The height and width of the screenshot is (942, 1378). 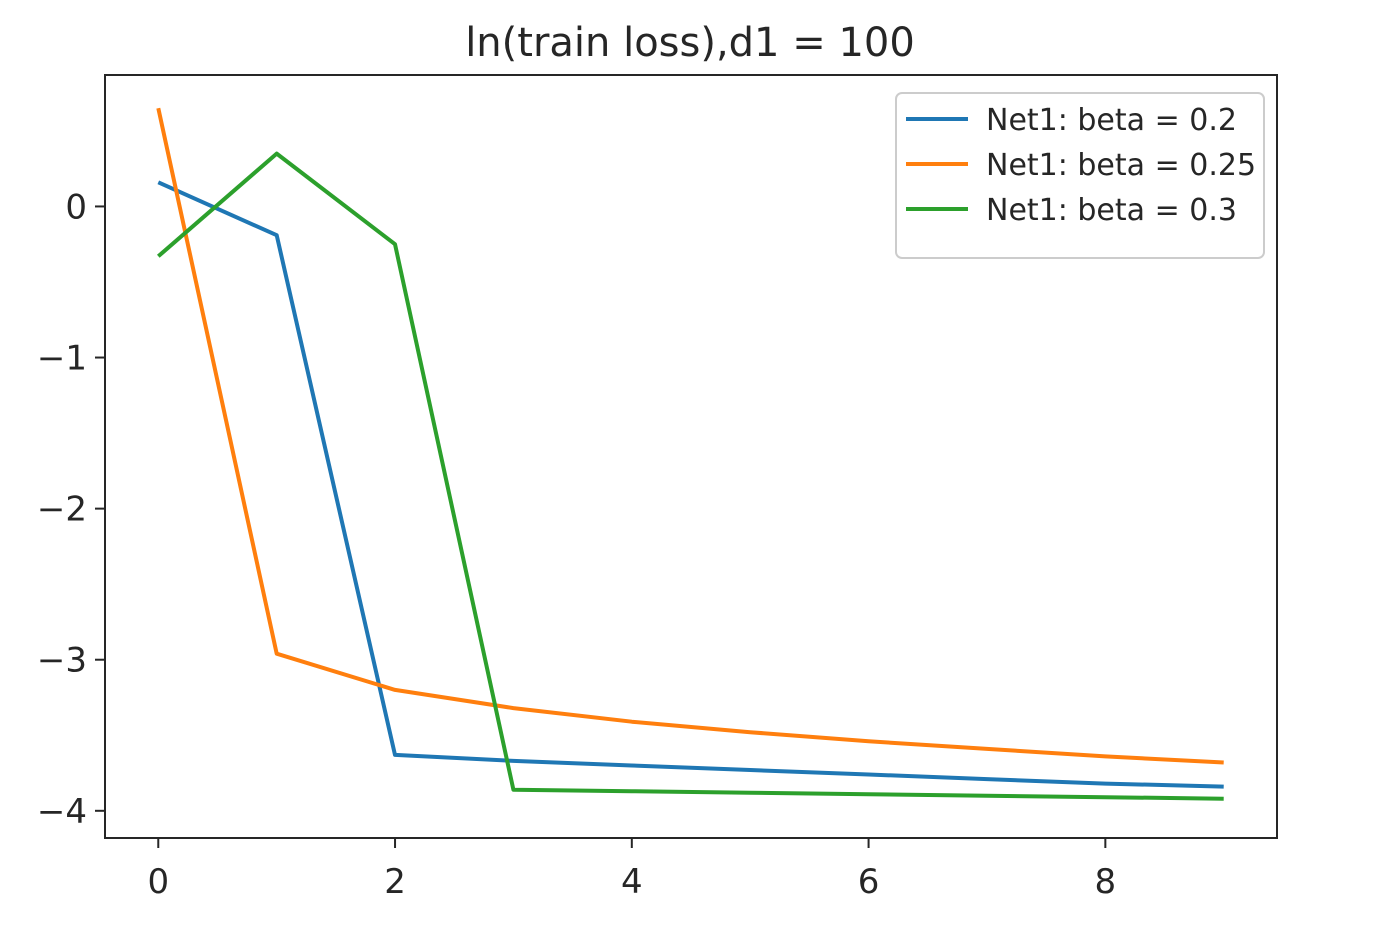 What do you see at coordinates (158, 882) in the screenshot?
I see `x-tick-label: 0` at bounding box center [158, 882].